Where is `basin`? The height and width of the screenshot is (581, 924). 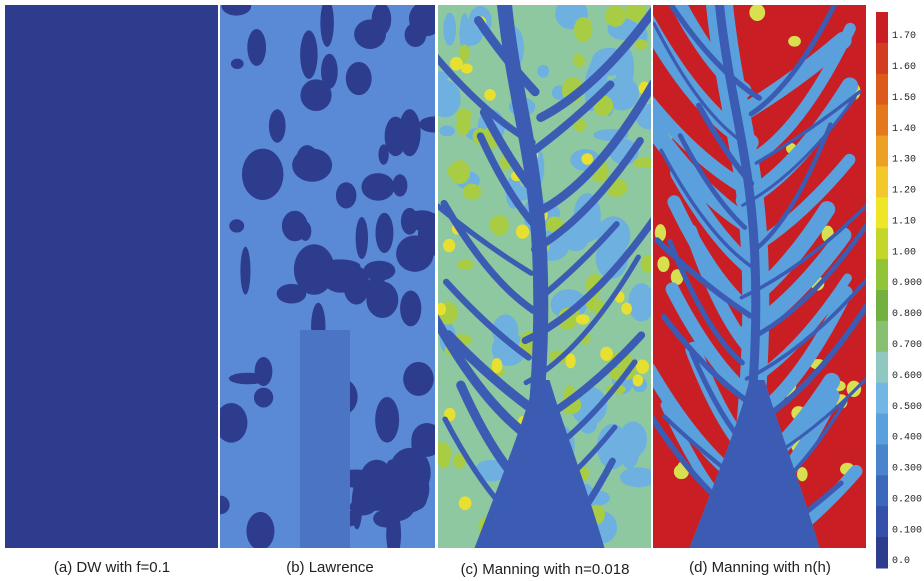 basin is located at coordinates (539, 464).